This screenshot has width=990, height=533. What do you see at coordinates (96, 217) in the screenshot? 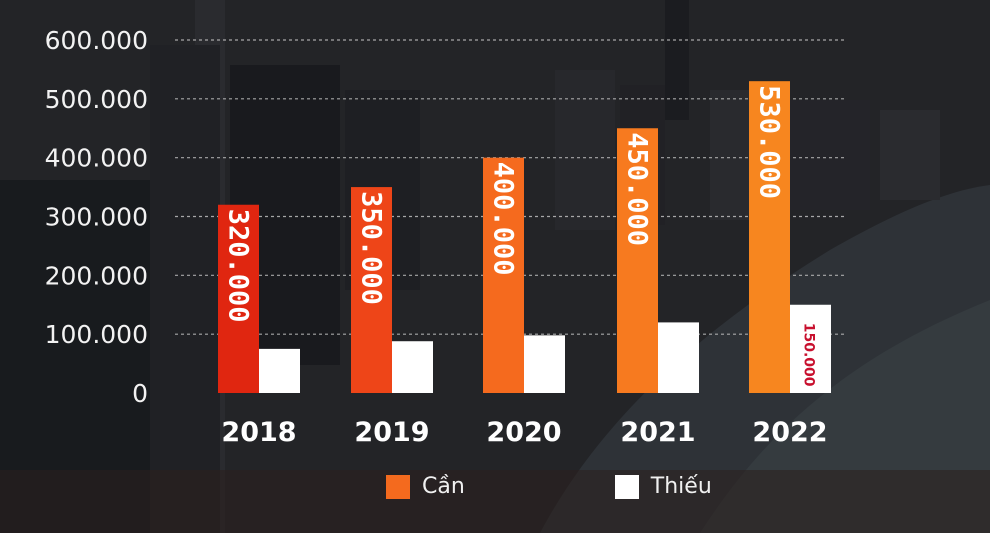
I see `y-tick-label: 300.000` at bounding box center [96, 217].